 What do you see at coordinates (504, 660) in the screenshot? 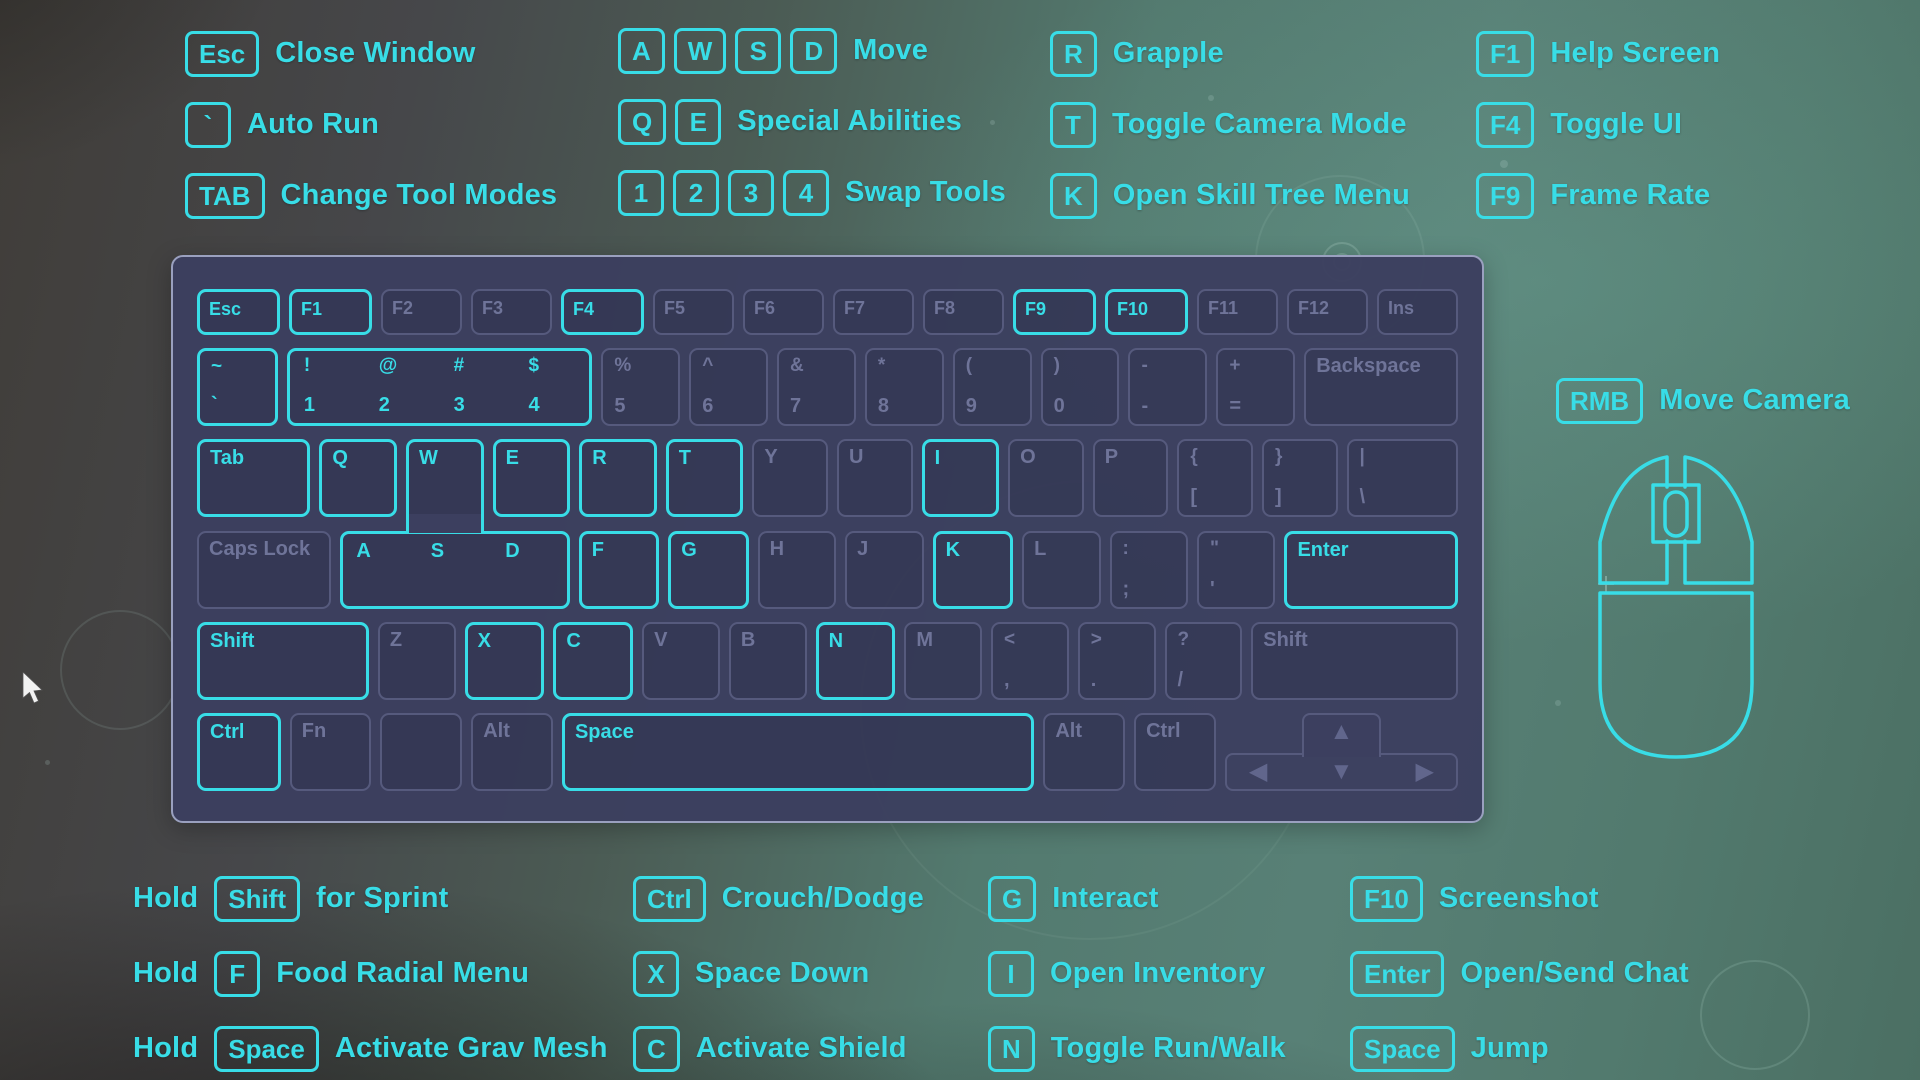
I see `kbd-key-x: X` at bounding box center [504, 660].